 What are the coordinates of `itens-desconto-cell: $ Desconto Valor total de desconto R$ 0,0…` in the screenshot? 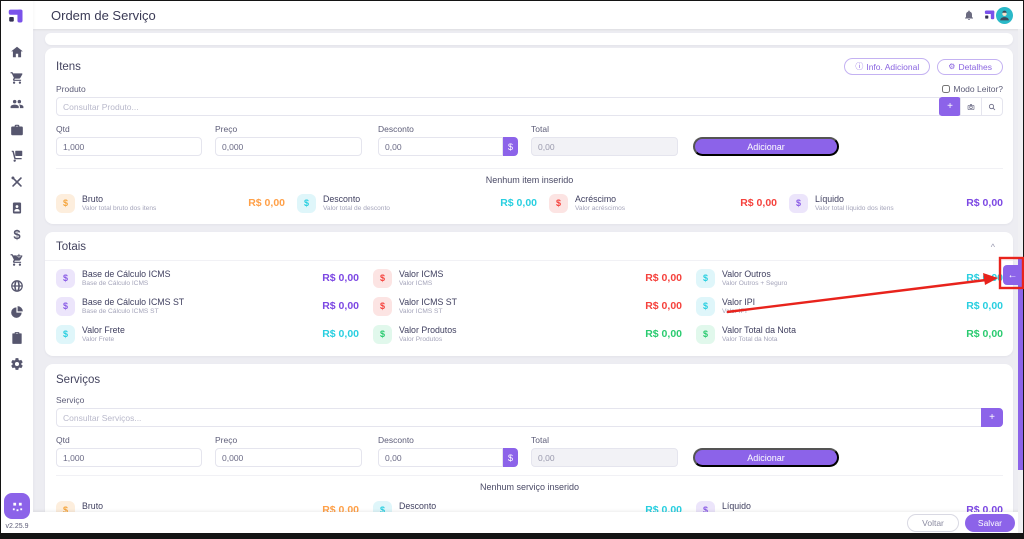 It's located at (417, 203).